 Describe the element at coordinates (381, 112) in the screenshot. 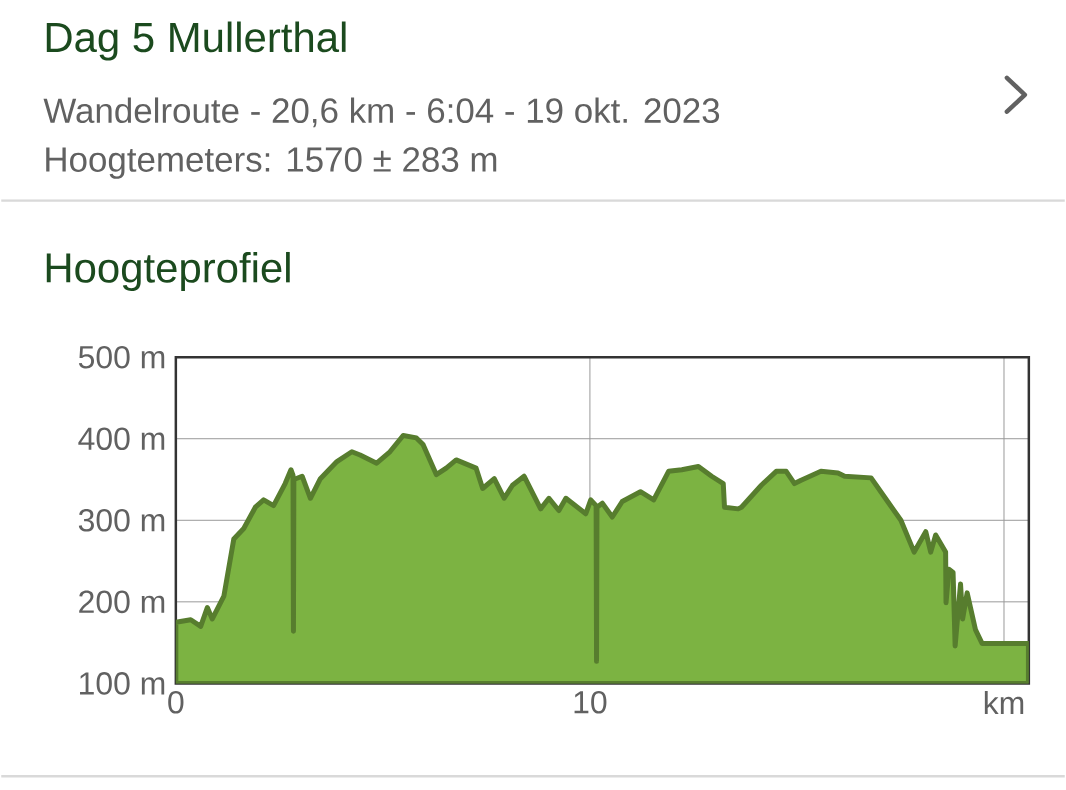

I see `chart-subtitle: Wandelroute - 20,6 km - 6:04 - 19 okt. 2023` at that location.